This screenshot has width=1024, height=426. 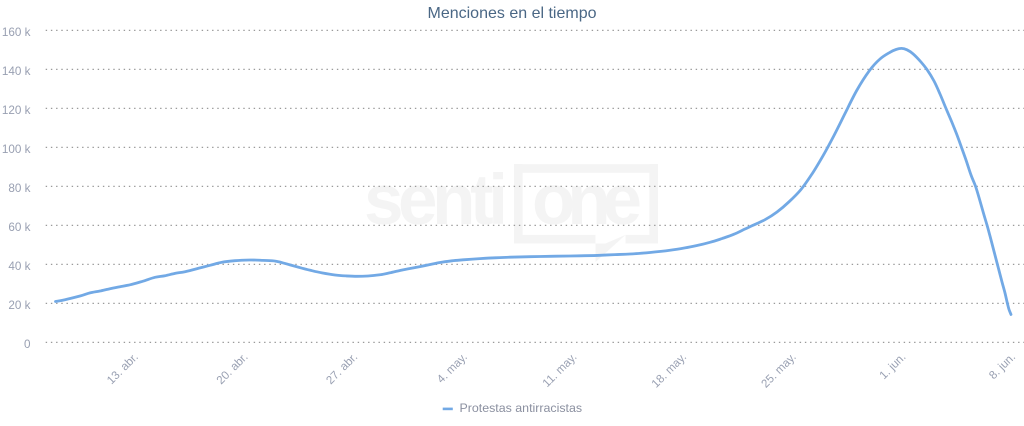 I want to click on svg-text: 40 k, so click(x=19, y=266).